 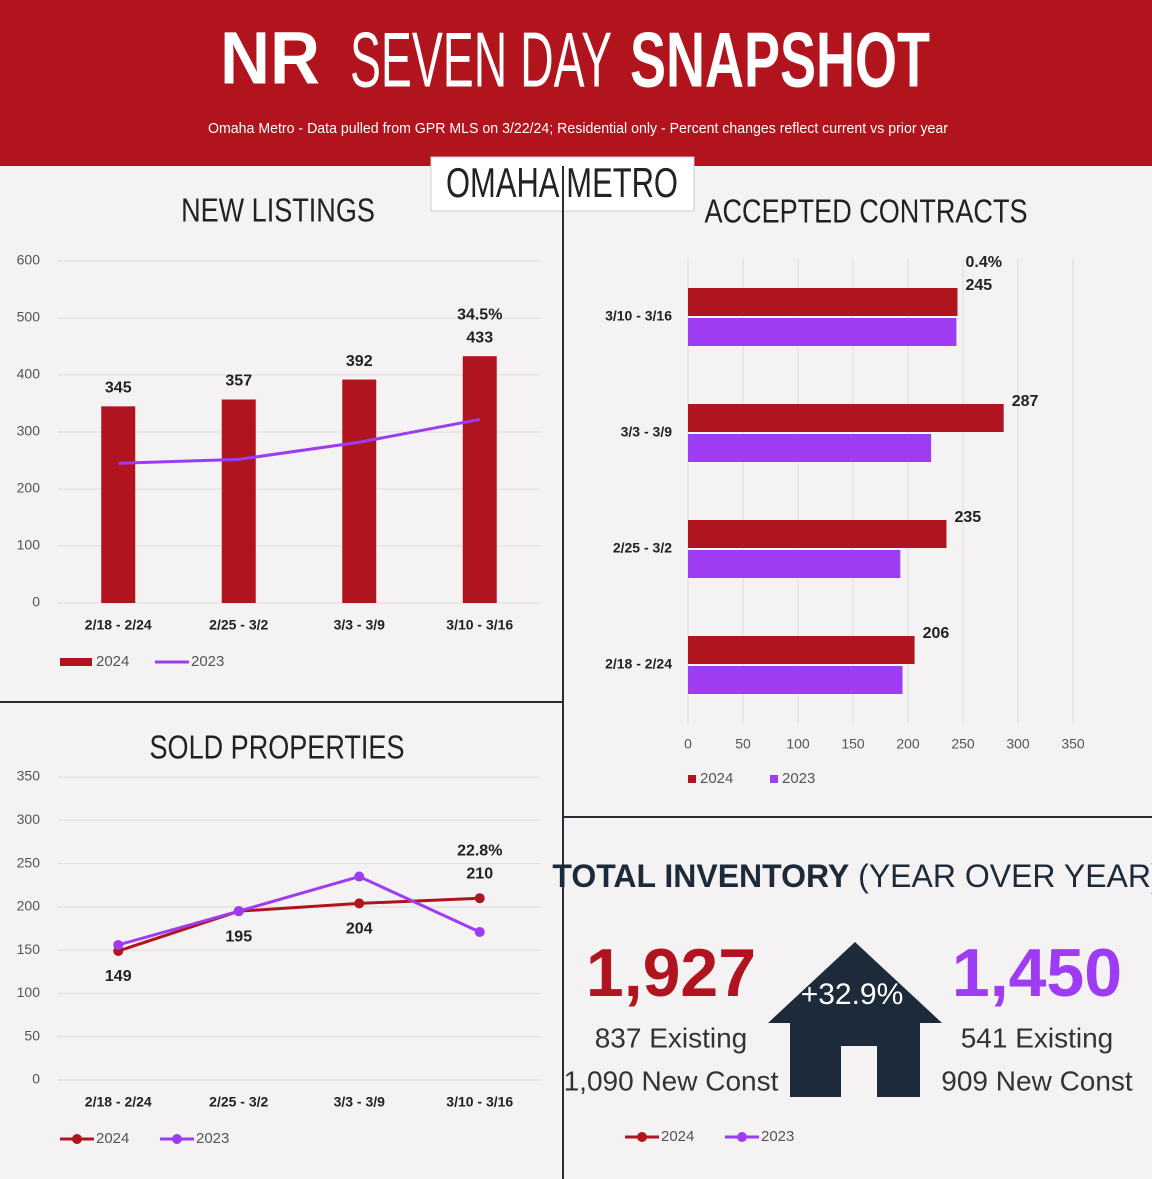 I want to click on label: 287, so click(x=1025, y=401).